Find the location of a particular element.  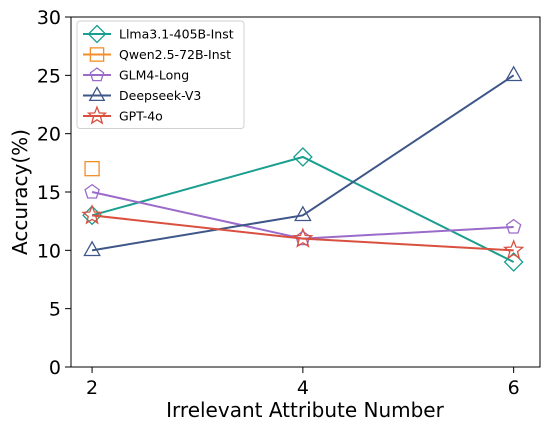

legend-box is located at coordinates (160, 74).